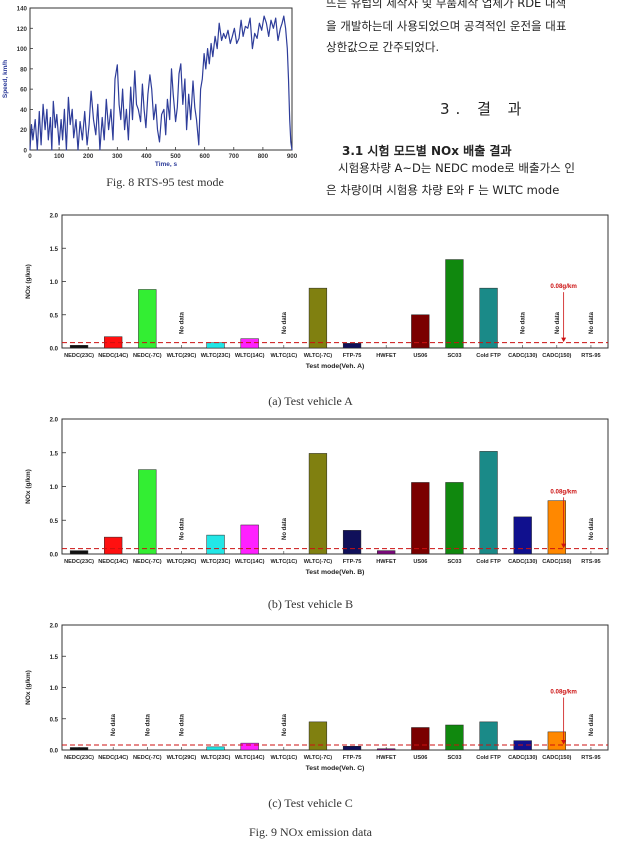  What do you see at coordinates (22, 49) in the screenshot?
I see `fig8-ytick-label: 100` at bounding box center [22, 49].